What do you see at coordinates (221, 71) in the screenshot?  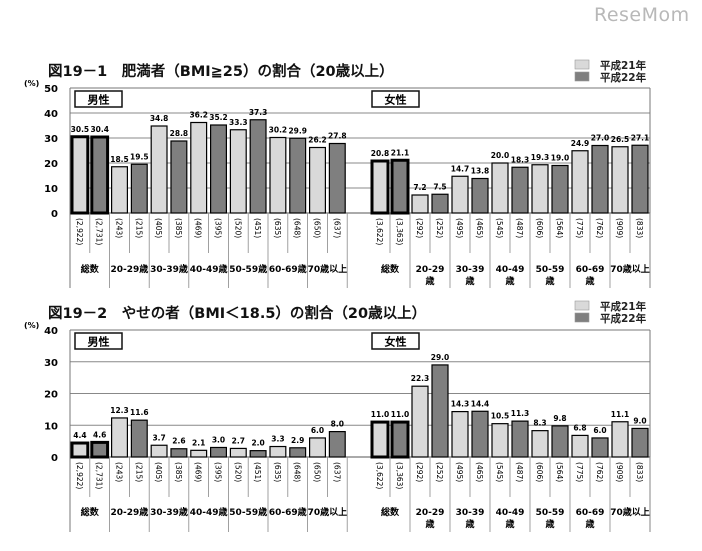 I see `chart-title: 図19－1 肥満者（BMI≧25）の割合（20歳以上）` at bounding box center [221, 71].